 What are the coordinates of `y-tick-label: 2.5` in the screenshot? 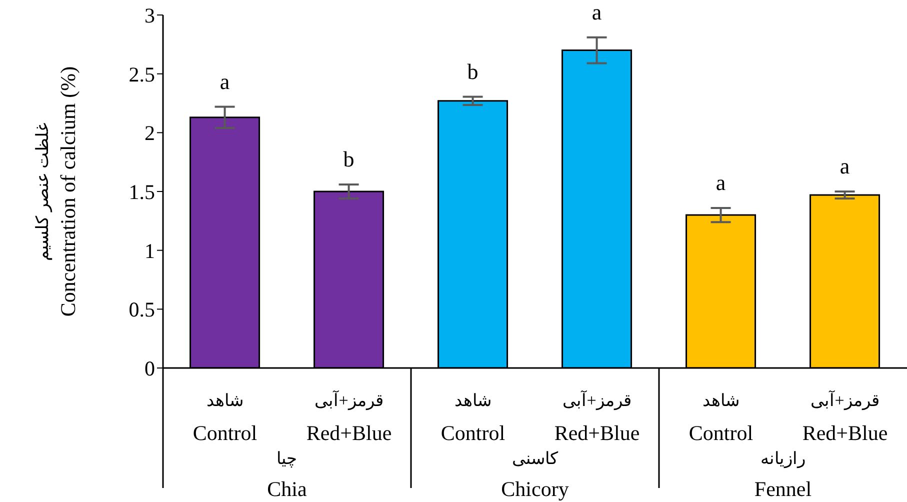 It's located at (141, 74).